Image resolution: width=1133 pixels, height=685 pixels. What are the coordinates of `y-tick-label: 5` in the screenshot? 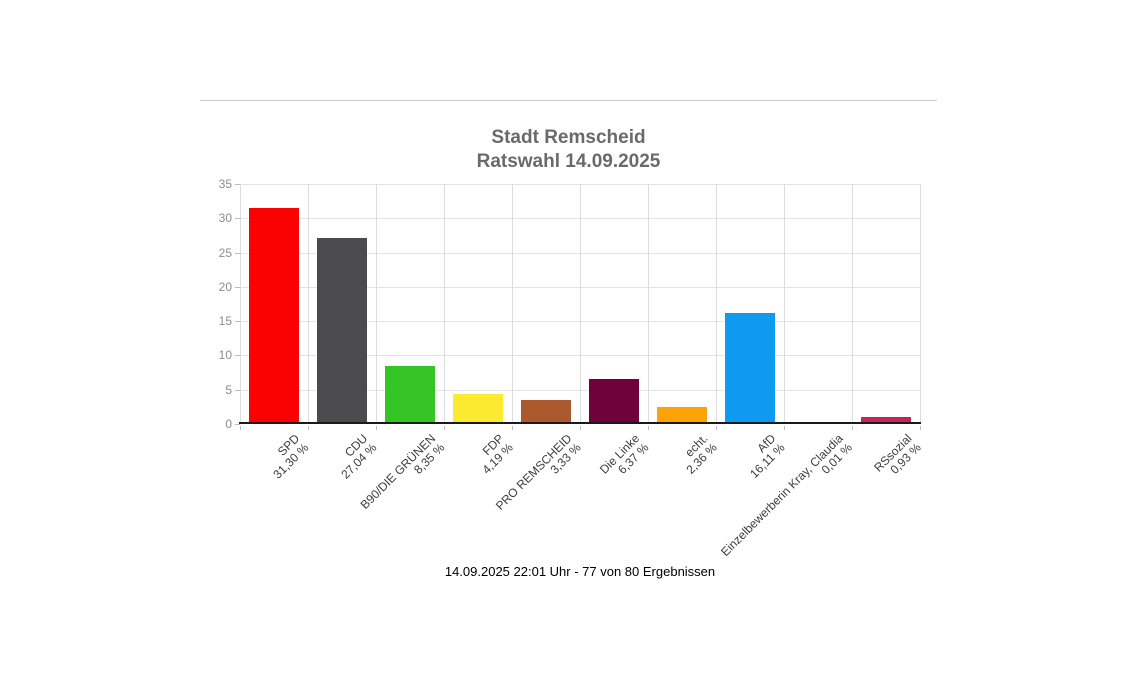 It's located at (228, 389).